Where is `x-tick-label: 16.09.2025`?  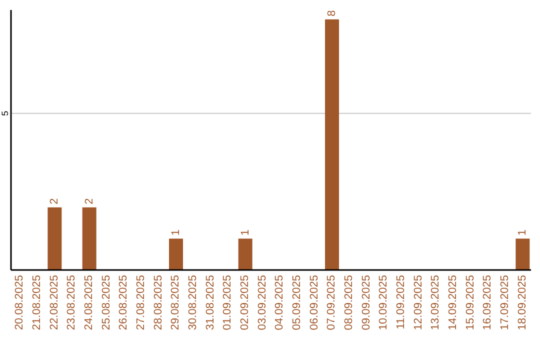
x-tick-label: 16.09.2025 is located at coordinates (488, 302).